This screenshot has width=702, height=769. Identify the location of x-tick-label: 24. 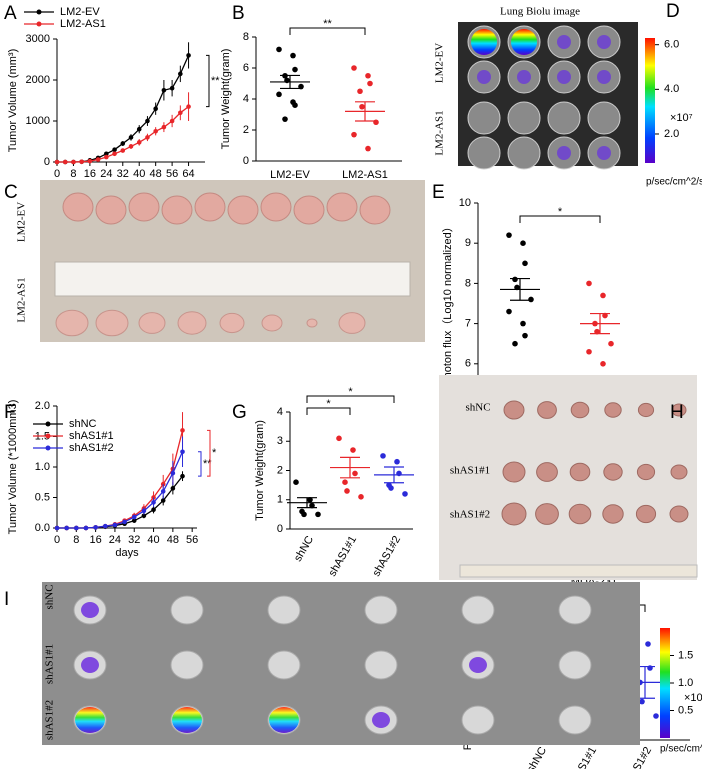
(106, 174).